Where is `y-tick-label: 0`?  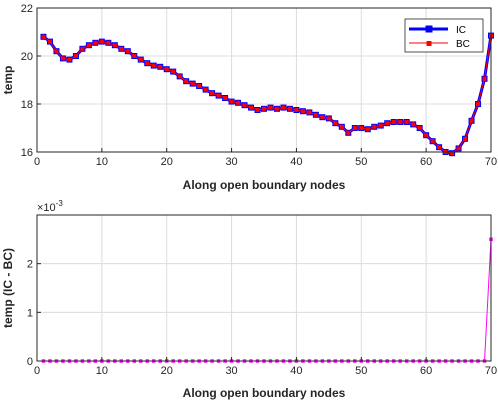 y-tick-label: 0 is located at coordinates (30, 362).